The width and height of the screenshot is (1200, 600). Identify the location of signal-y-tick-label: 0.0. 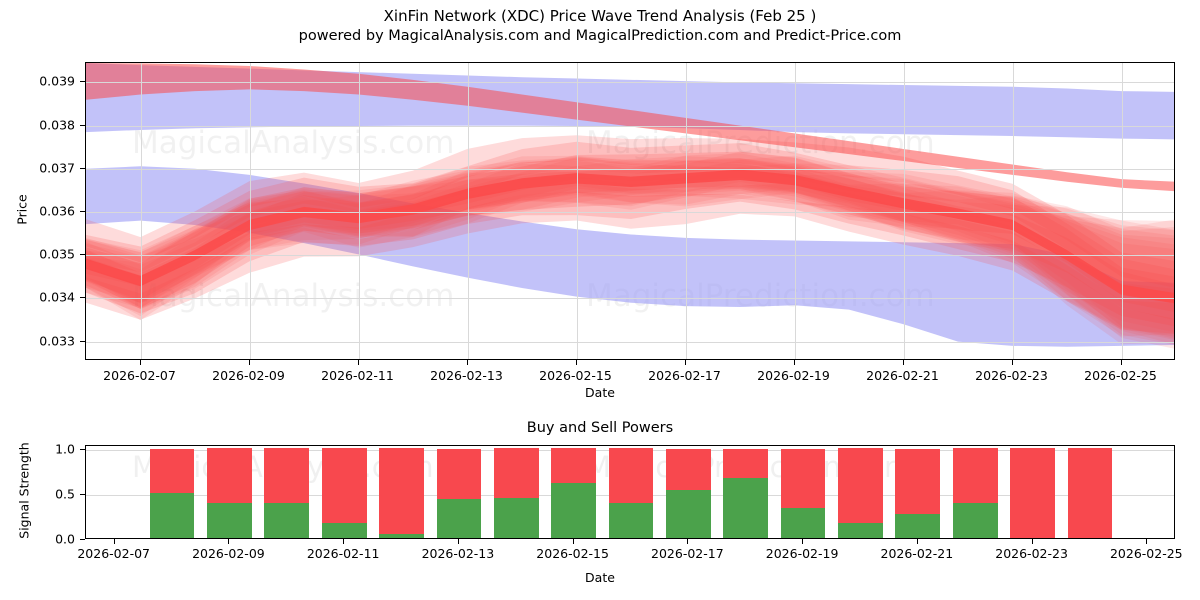
(65, 539).